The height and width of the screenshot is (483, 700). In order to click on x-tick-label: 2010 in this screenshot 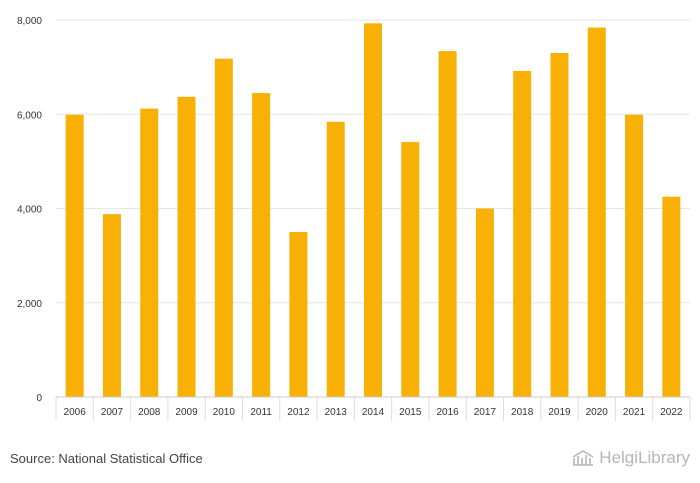, I will do `click(224, 412)`.